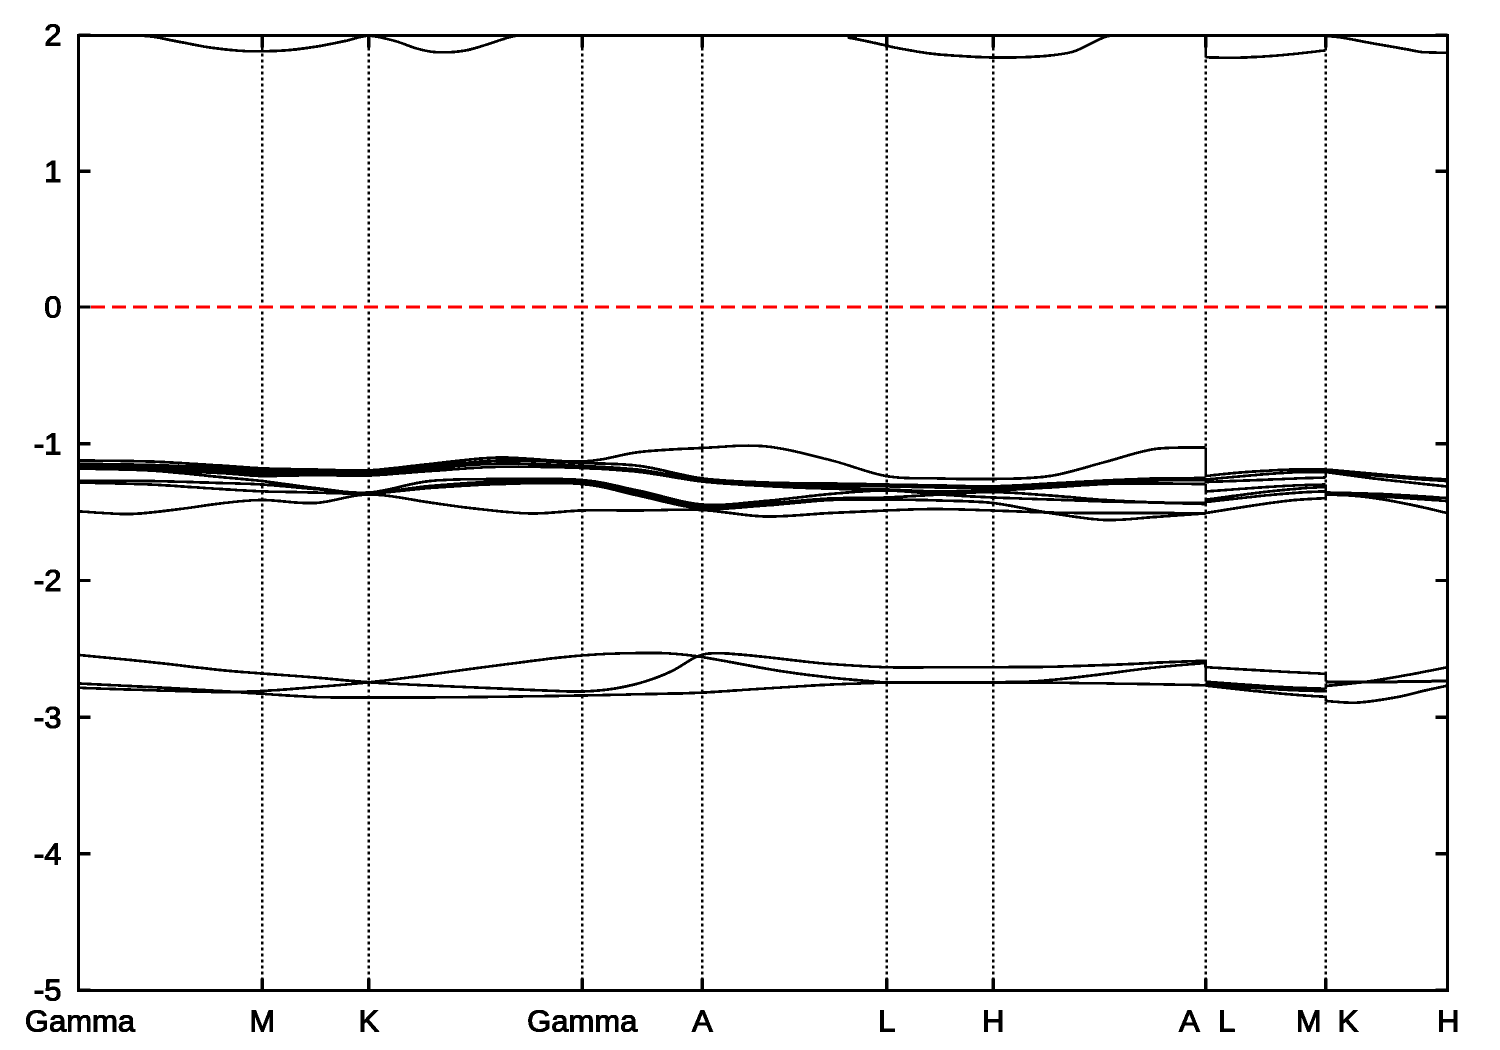 This screenshot has height=1050, width=1500. Describe the element at coordinates (48, 854) in the screenshot. I see `svg-text: -4` at that location.